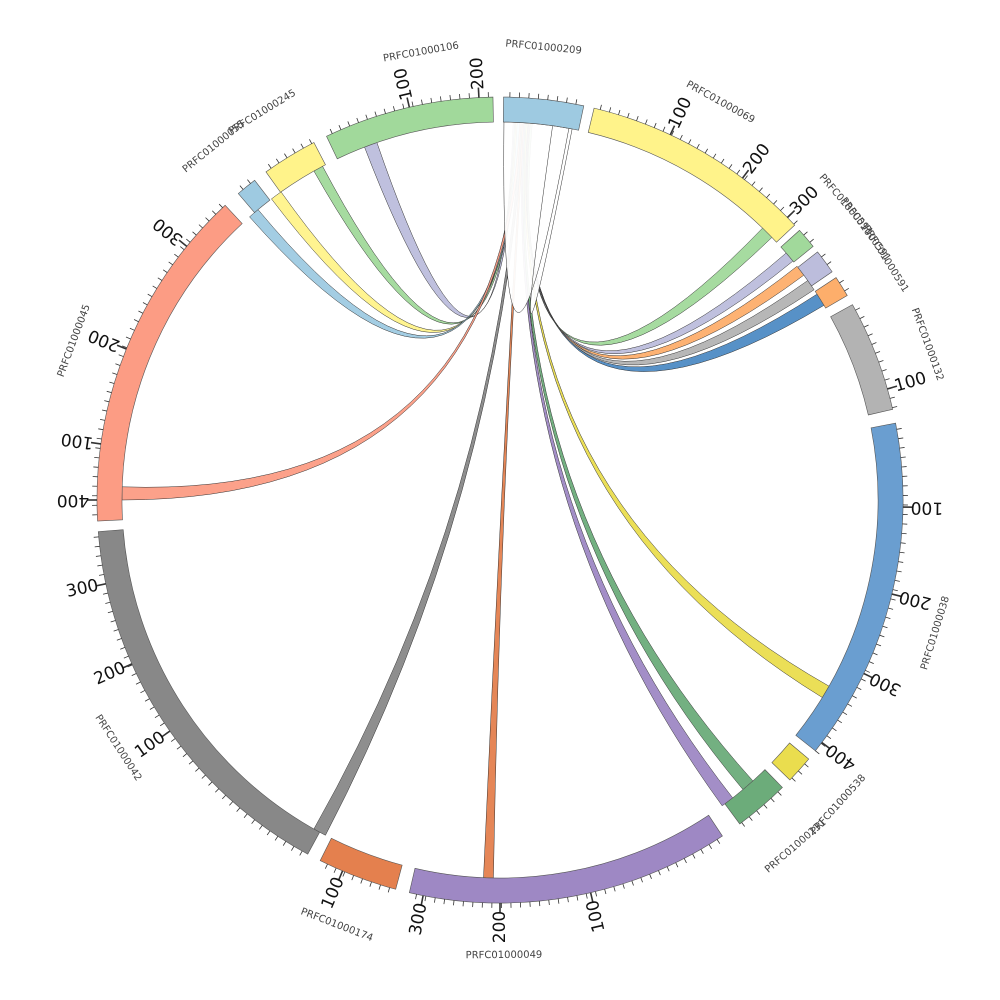 This screenshot has height=1000, width=1000. Describe the element at coordinates (797, 246) in the screenshot. I see `segment-arc-prfc01000591a` at that location.